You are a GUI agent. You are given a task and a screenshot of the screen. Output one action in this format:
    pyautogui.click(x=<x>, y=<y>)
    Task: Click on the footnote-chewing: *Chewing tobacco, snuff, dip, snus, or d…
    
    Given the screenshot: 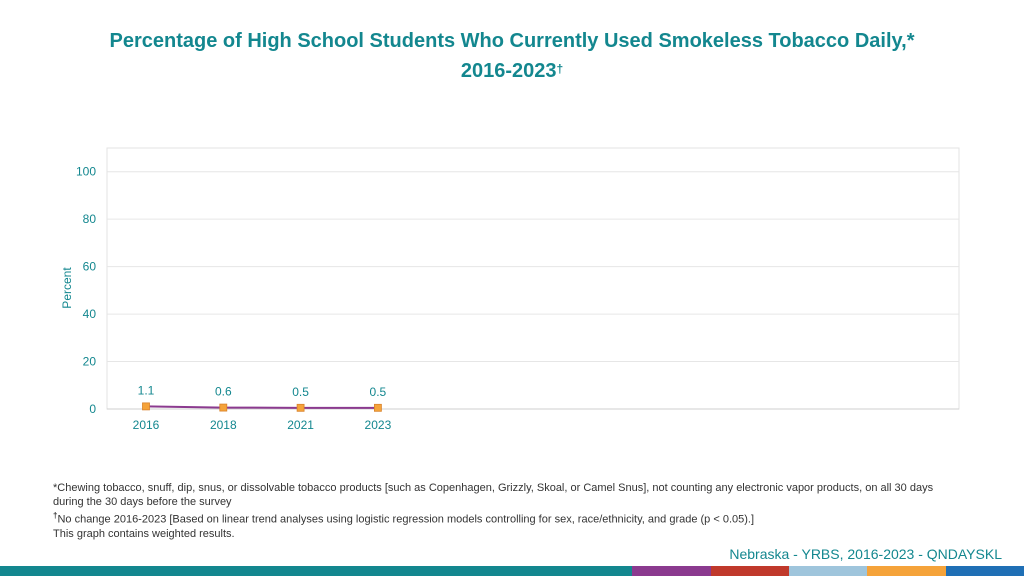 What is the action you would take?
    pyautogui.click(x=493, y=495)
    